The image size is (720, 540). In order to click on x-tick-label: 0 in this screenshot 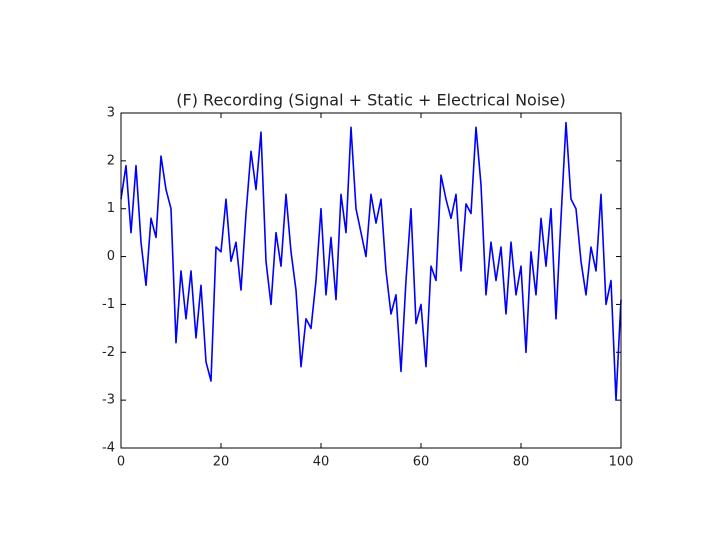, I will do `click(121, 462)`.